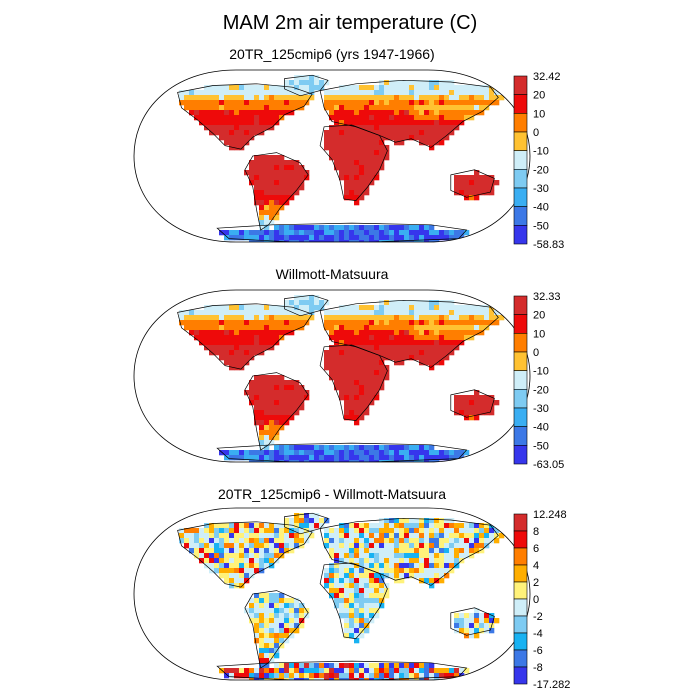 The width and height of the screenshot is (700, 700). Describe the element at coordinates (550, 515) in the screenshot. I see `panel-3-colorbar-label: 12.248` at that location.